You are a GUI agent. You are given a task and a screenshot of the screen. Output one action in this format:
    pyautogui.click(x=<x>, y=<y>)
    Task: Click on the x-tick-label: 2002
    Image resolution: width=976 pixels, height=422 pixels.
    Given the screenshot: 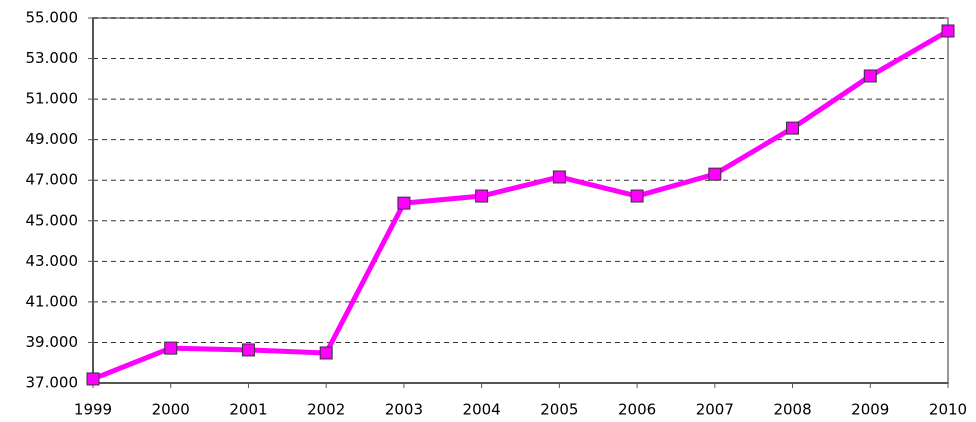 What is the action you would take?
    pyautogui.click(x=326, y=410)
    